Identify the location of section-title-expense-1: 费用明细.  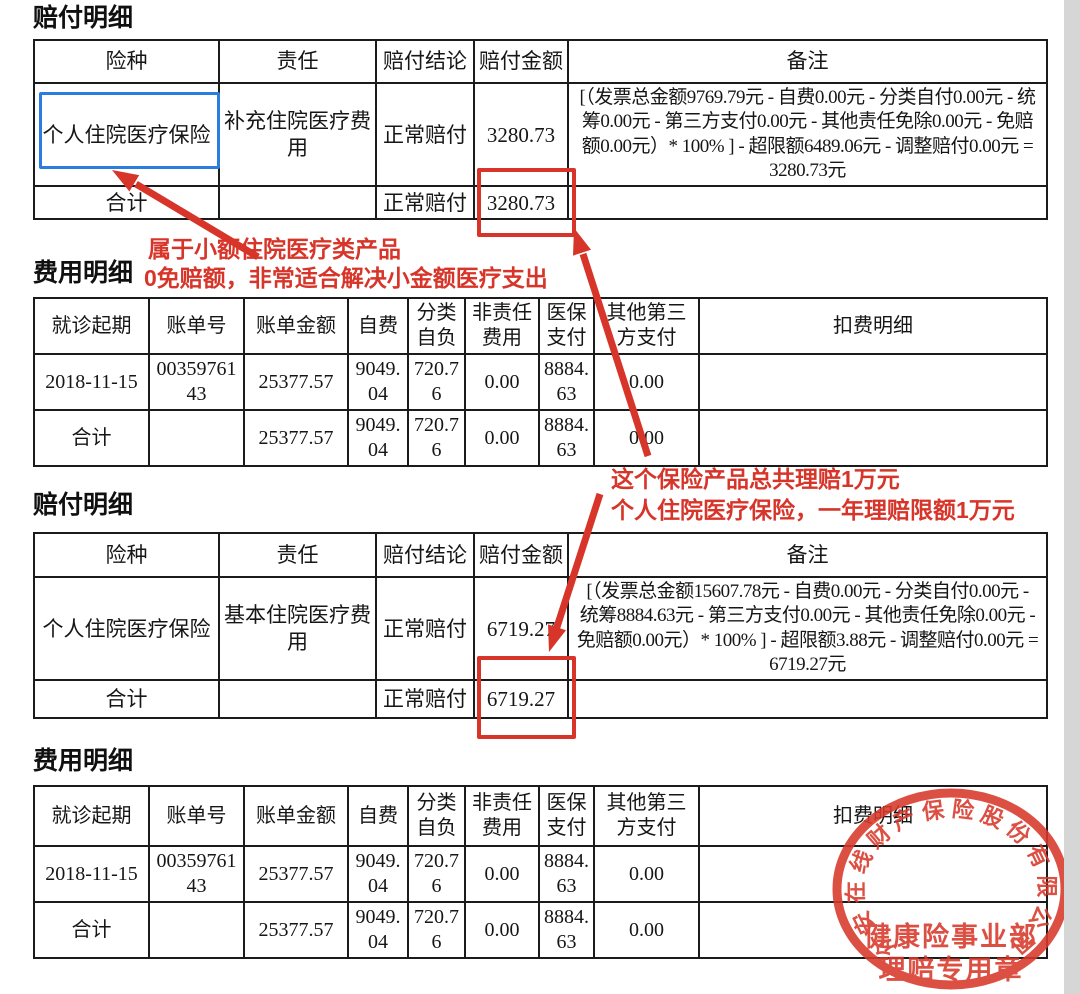
(83, 273).